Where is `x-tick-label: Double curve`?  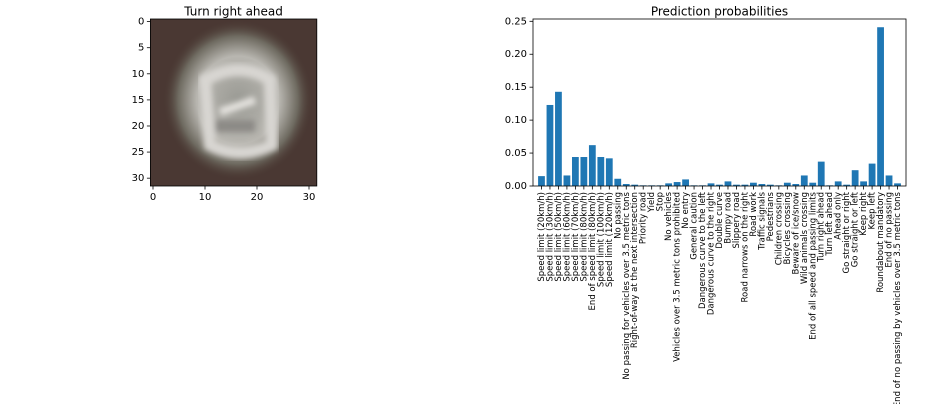 x-tick-label: Double curve is located at coordinates (720, 220).